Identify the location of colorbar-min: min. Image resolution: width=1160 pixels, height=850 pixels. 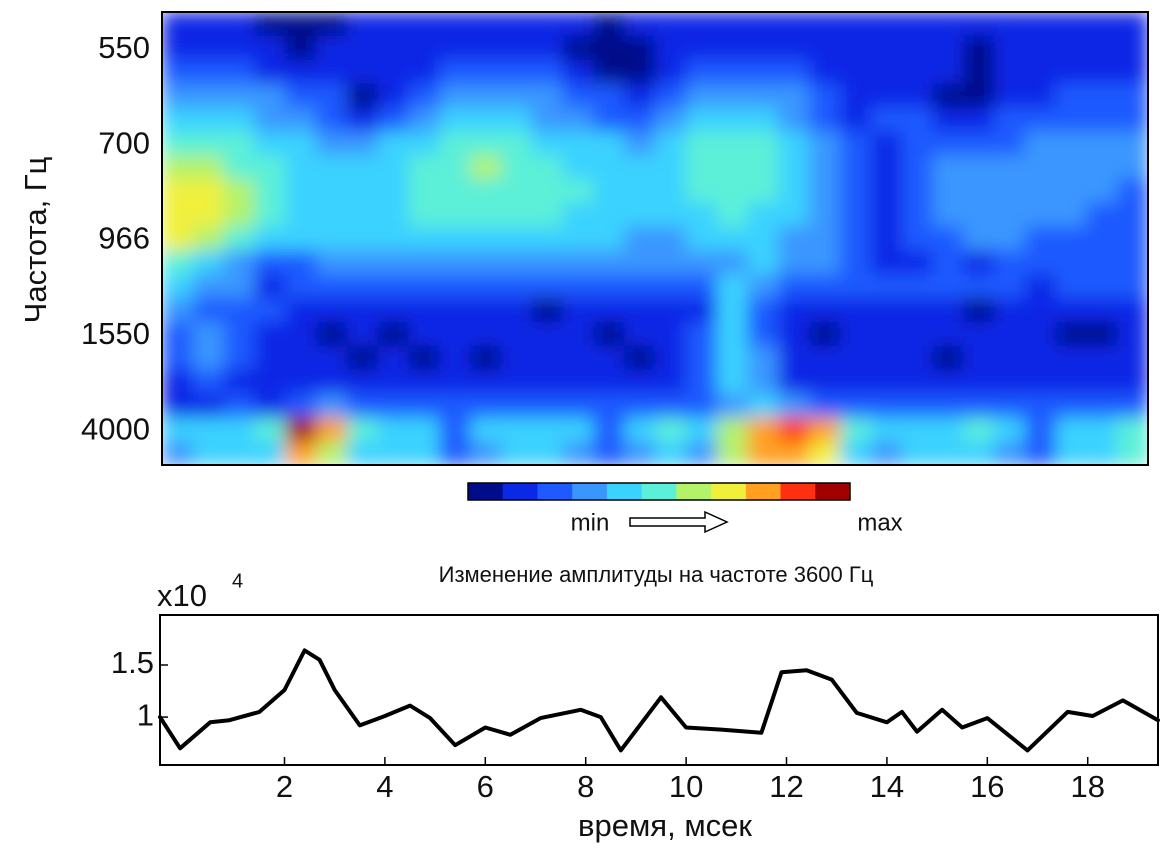
(590, 522).